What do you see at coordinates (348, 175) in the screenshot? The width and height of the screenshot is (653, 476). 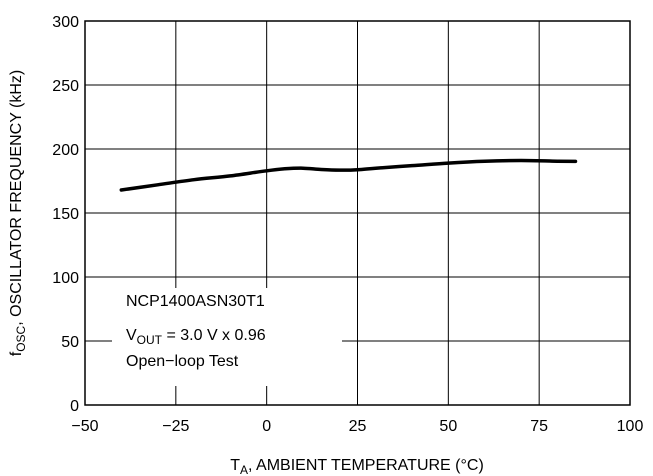 I see `series-line-oscillator-frequency` at bounding box center [348, 175].